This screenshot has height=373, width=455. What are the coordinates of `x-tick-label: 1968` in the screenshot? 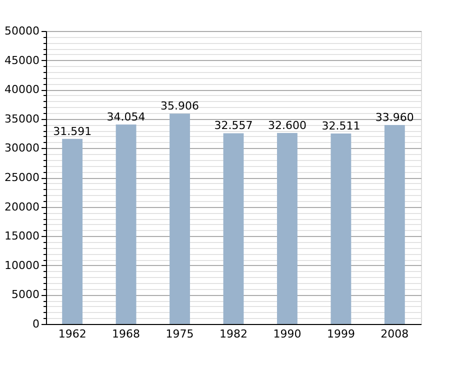 It's located at (126, 334).